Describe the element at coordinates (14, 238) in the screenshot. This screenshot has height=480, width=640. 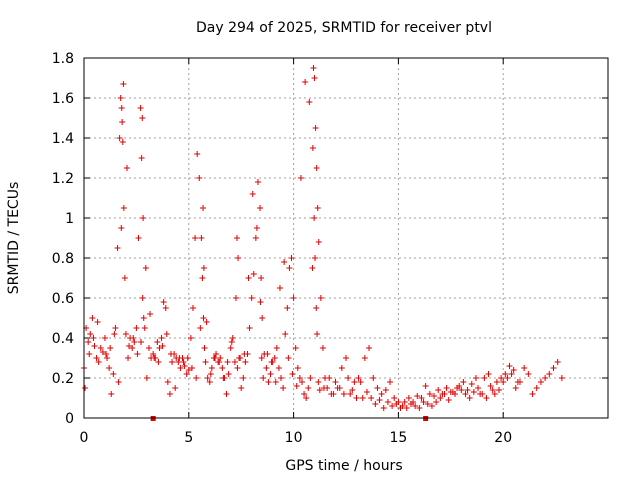
I see `y-axis-label: SRMTID / TECUs` at that location.